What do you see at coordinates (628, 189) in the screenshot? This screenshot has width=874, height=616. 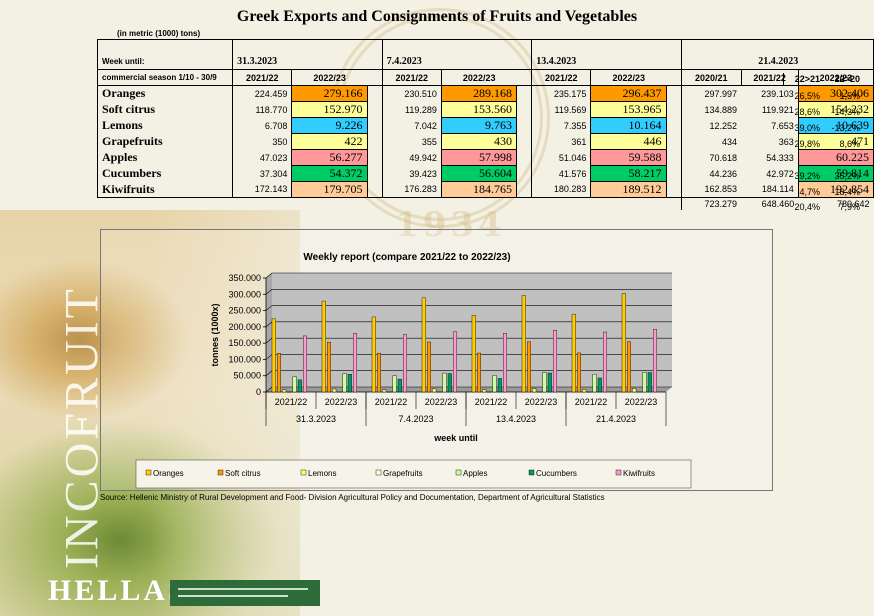 I see `highlighted-value: 189.512` at bounding box center [628, 189].